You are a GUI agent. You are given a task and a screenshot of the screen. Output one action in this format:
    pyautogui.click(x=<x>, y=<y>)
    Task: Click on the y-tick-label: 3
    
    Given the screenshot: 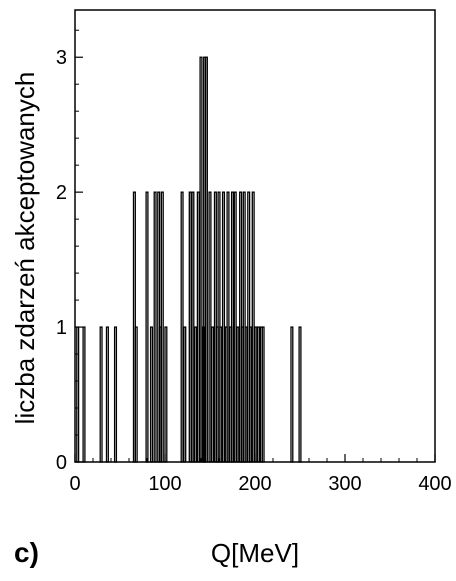 What is the action you would take?
    pyautogui.click(x=61, y=58)
    